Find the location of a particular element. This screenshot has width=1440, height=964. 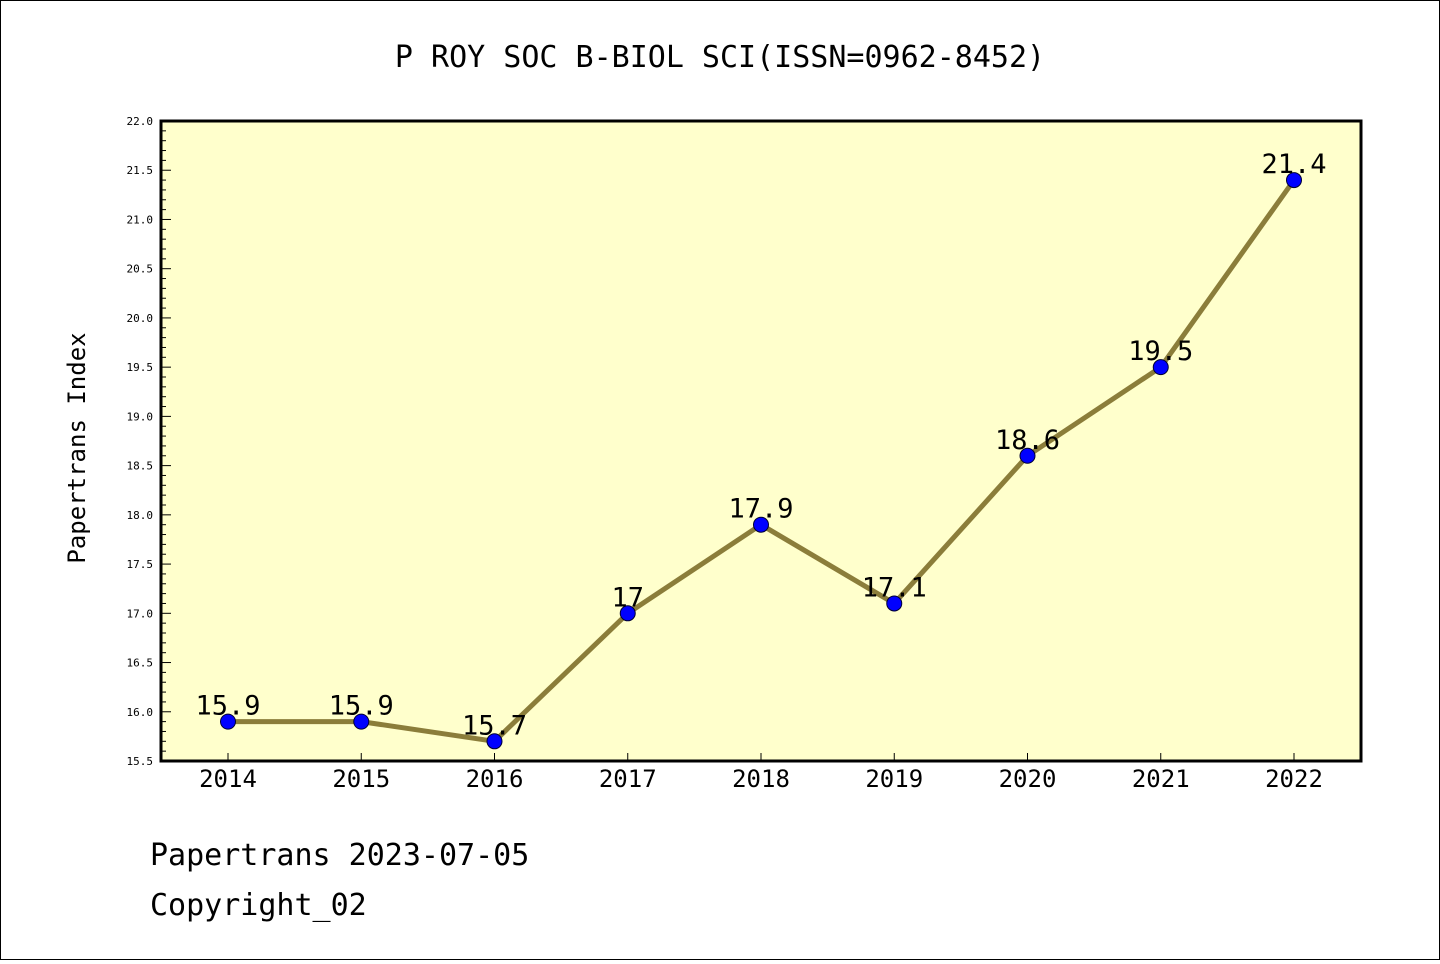

y-tick-label: 15.5 is located at coordinates (140, 761).